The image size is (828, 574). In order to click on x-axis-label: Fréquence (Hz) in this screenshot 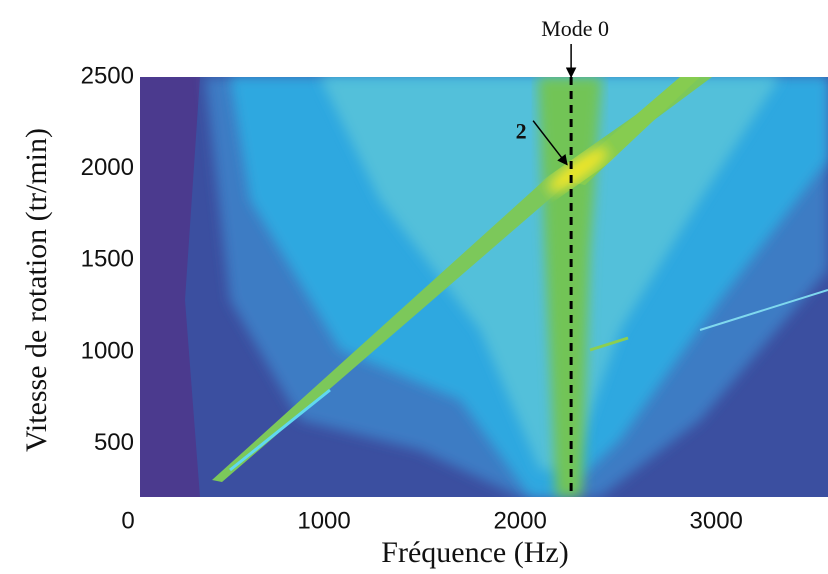, I will do `click(474, 552)`.